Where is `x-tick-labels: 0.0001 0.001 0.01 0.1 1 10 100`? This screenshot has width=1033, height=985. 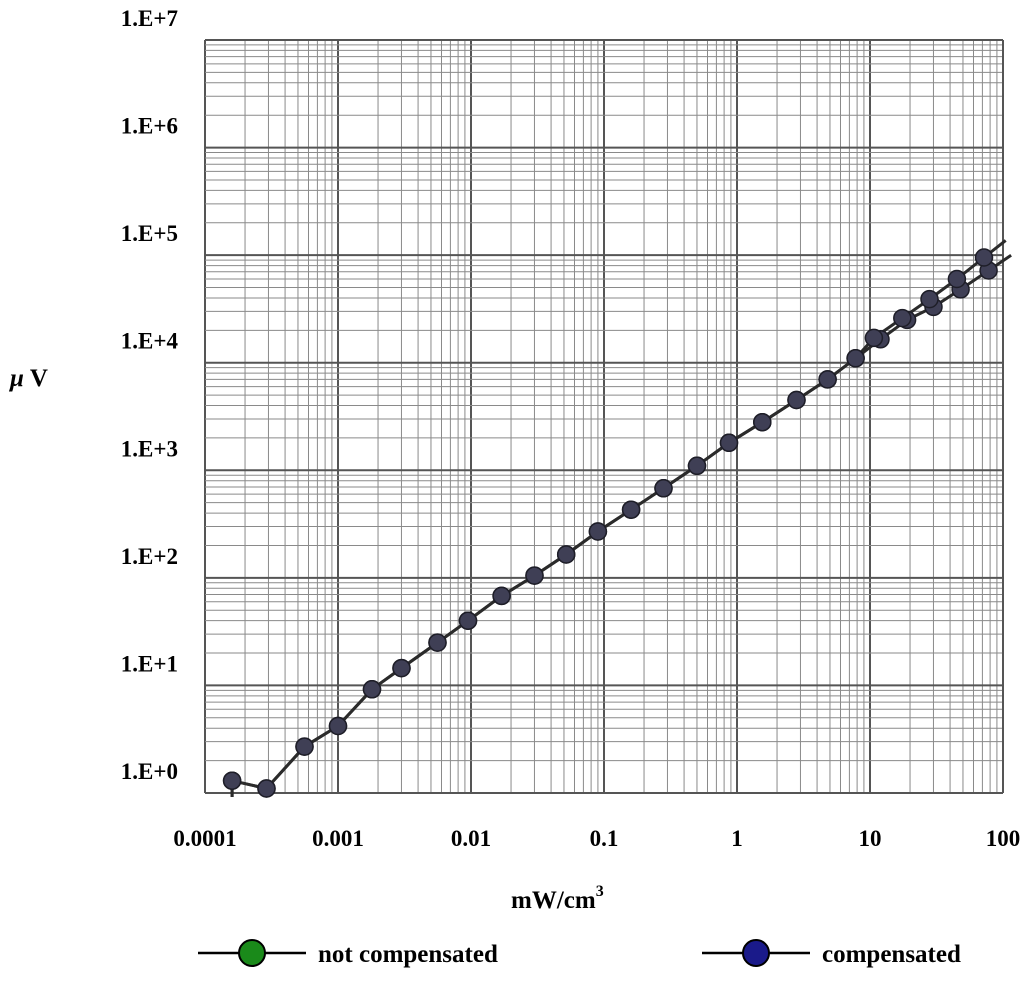
x-tick-labels: 0.0001 0.001 0.01 0.1 1 10 100 is located at coordinates (596, 838).